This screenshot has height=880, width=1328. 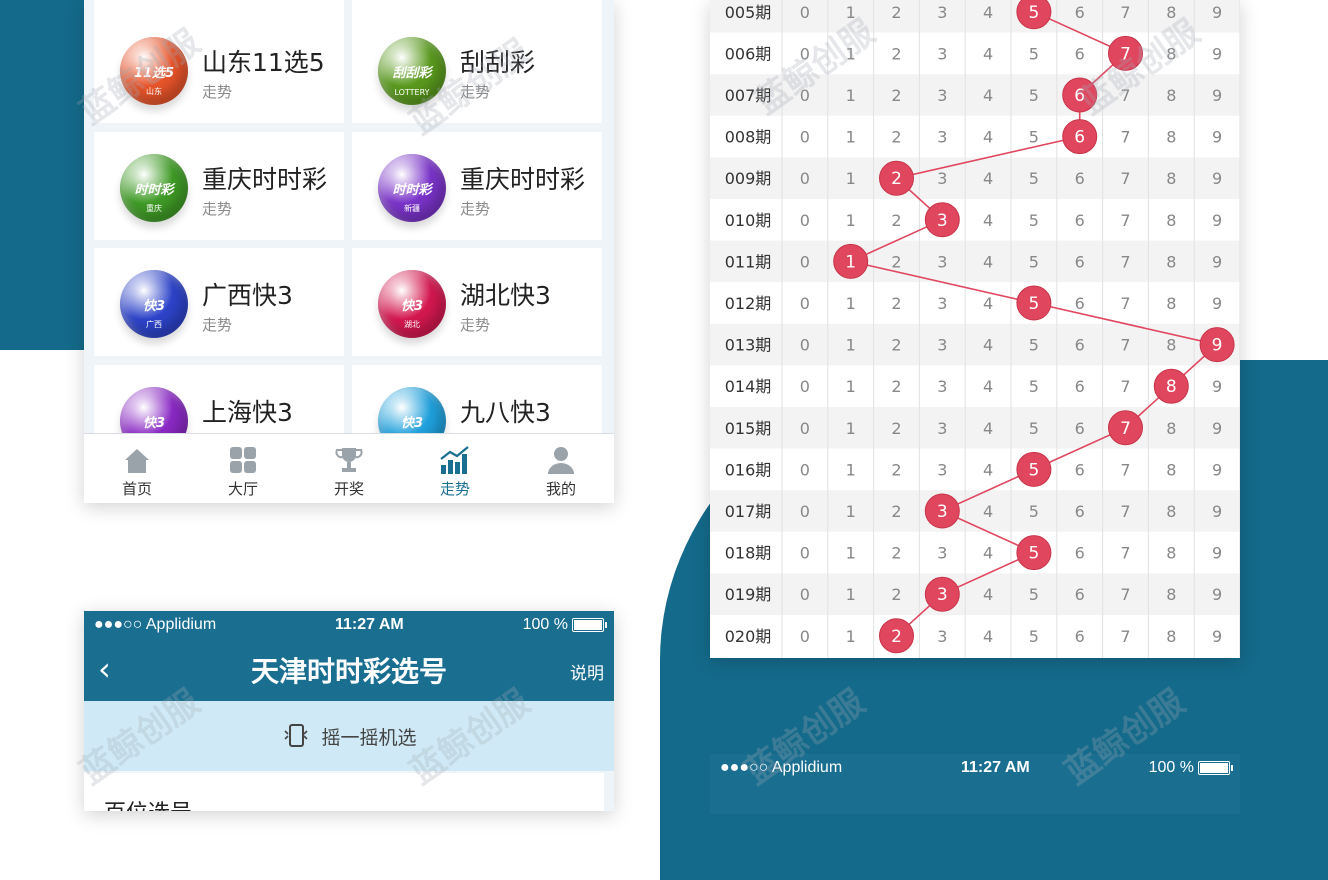 I want to click on lottery-logo-icon: 11选5 山东, so click(x=154, y=71).